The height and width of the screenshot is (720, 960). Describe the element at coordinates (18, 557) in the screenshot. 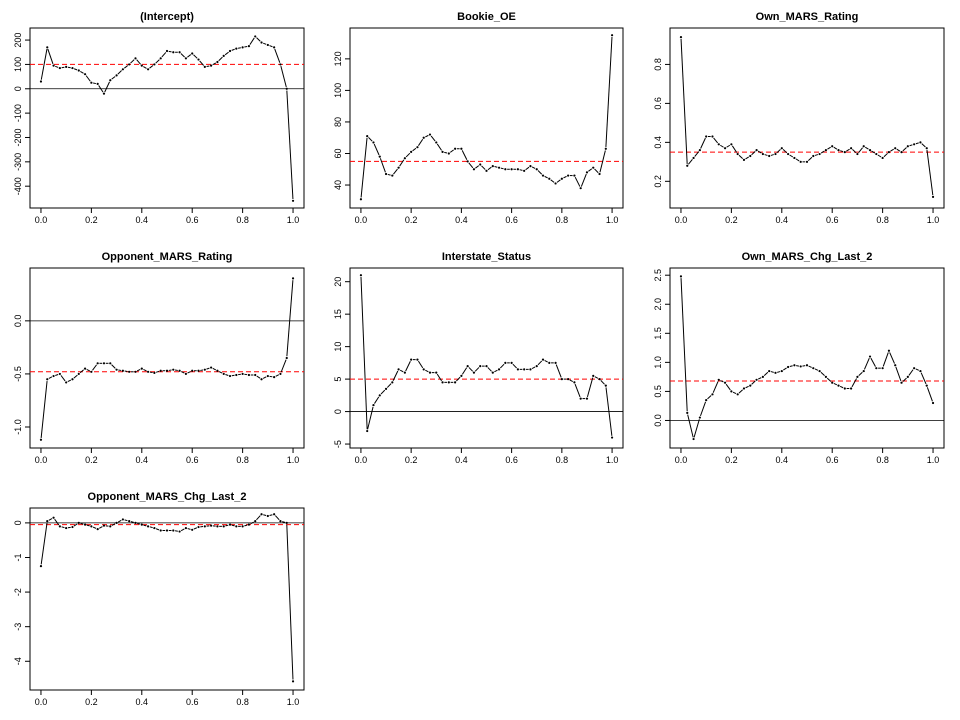

I see `panel-7-y-tick-label: -1` at that location.